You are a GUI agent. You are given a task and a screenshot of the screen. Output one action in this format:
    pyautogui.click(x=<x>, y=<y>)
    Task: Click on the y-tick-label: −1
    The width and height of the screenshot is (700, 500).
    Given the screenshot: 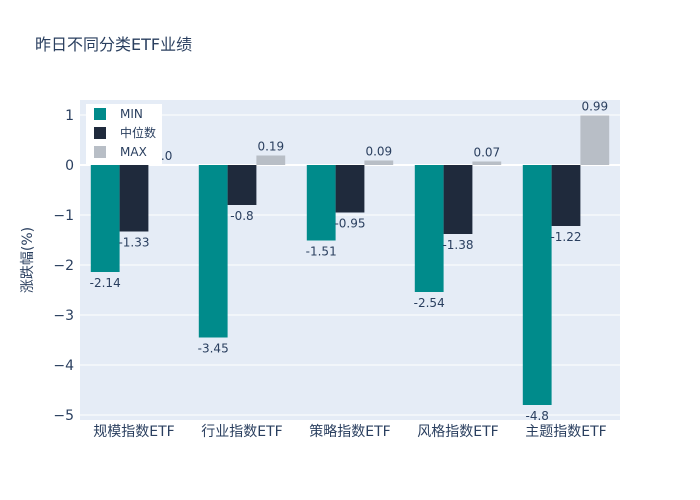 What is the action you would take?
    pyautogui.click(x=63, y=216)
    